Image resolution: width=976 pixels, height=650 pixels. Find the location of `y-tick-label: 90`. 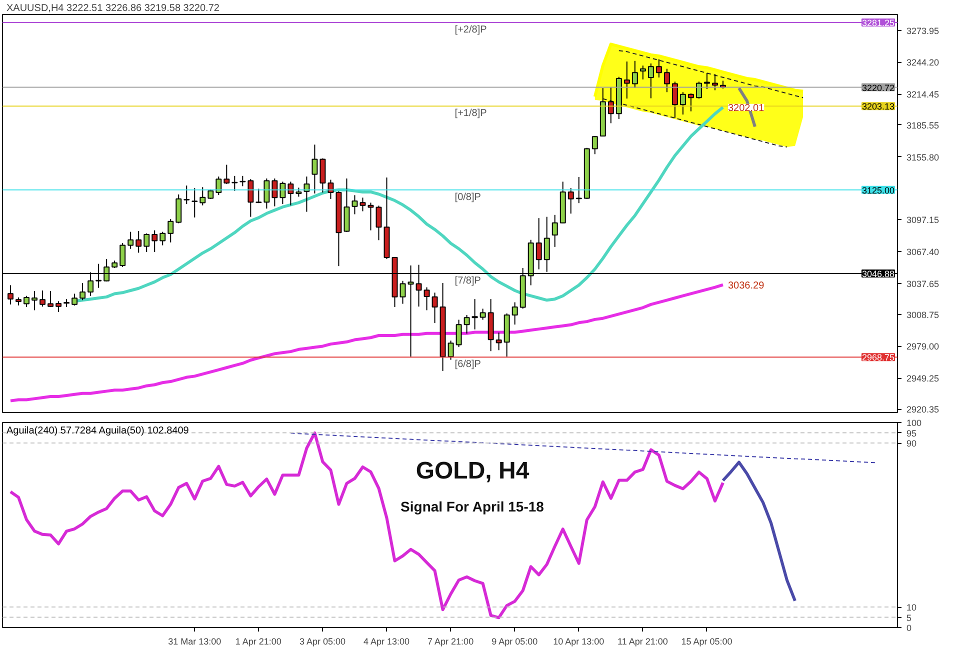

y-tick-label: 90 is located at coordinates (911, 443).